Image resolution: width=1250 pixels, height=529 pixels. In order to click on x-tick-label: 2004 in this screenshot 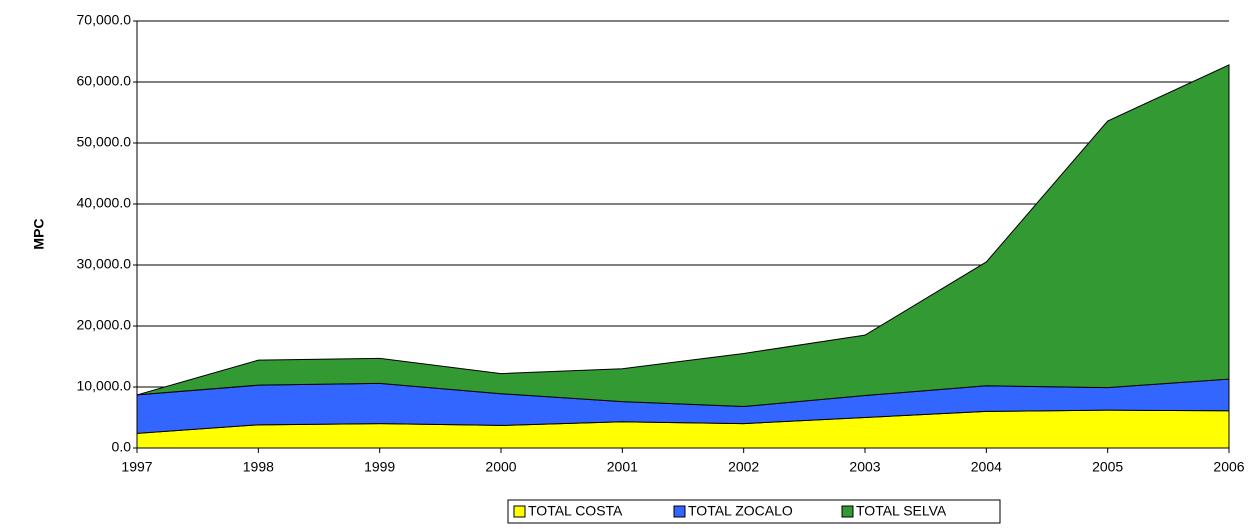, I will do `click(986, 467)`.